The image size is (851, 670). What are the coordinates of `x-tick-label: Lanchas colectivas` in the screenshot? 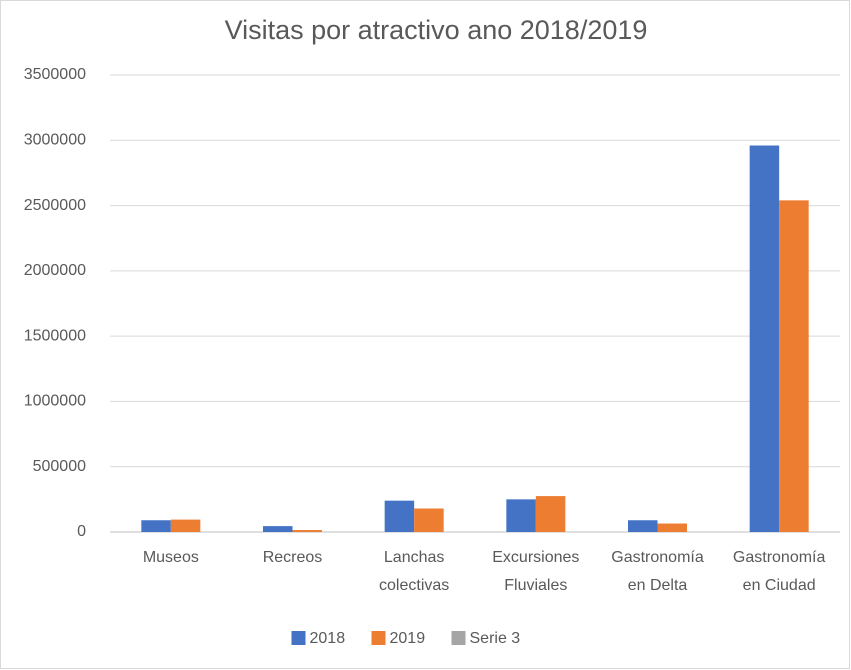 It's located at (414, 571).